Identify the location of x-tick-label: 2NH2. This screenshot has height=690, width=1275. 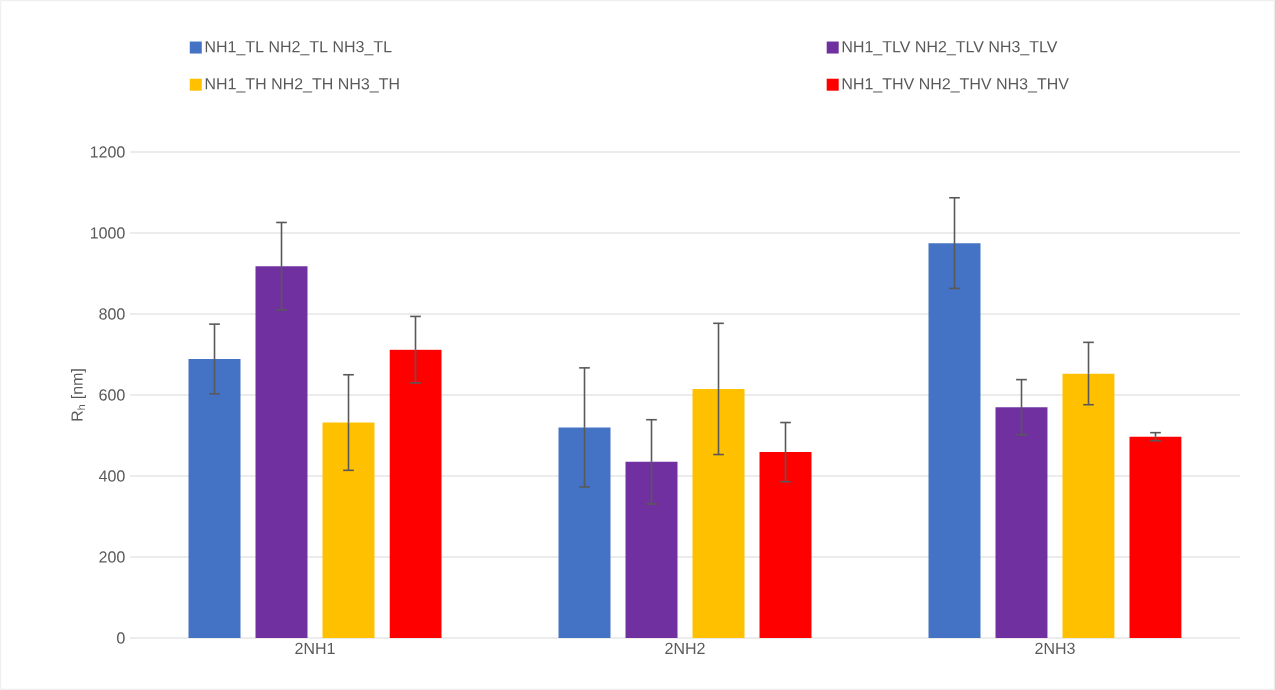
(685, 648).